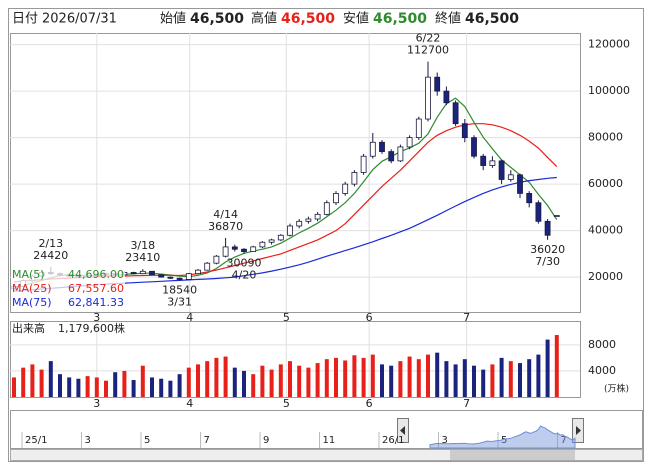 This screenshot has width=653, height=470. Describe the element at coordinates (578, 430) in the screenshot. I see `nav-arrow-right` at that location.